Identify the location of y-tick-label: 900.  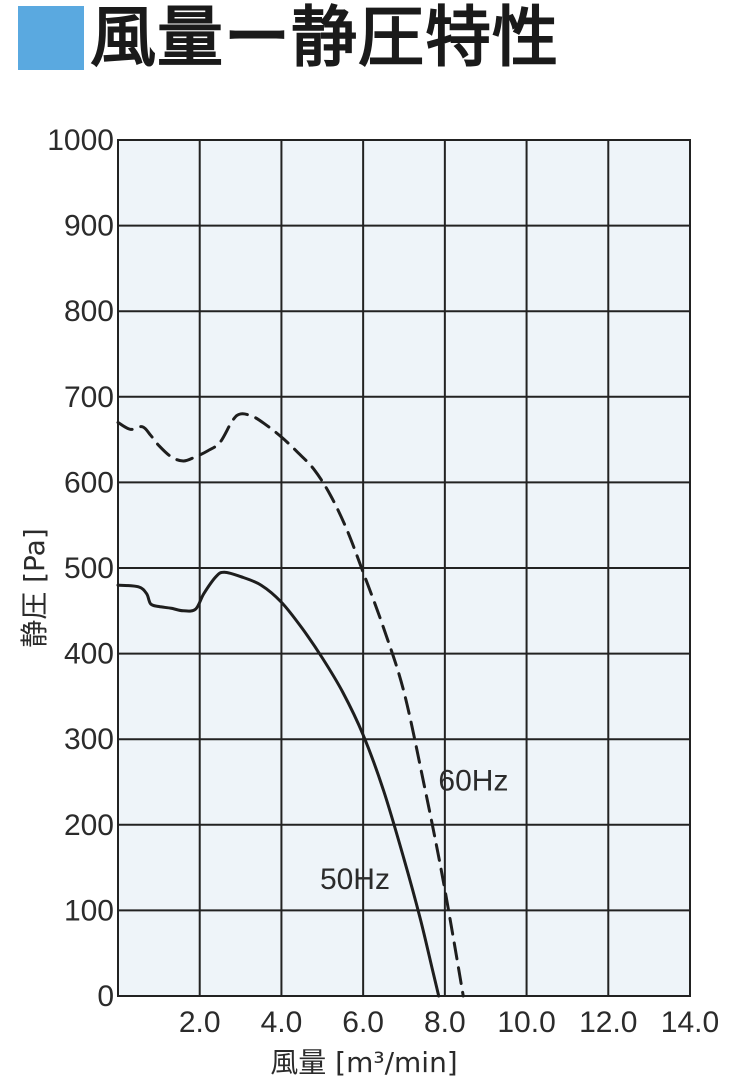
(89, 226).